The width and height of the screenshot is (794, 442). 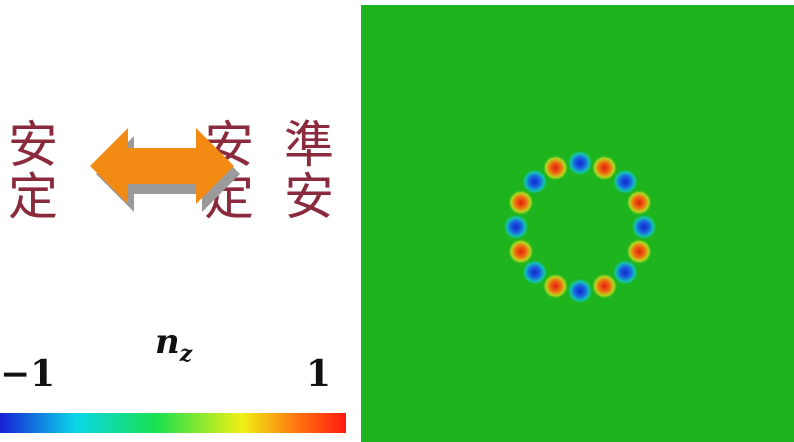 What do you see at coordinates (162, 166) in the screenshot?
I see `arrow-body` at bounding box center [162, 166].